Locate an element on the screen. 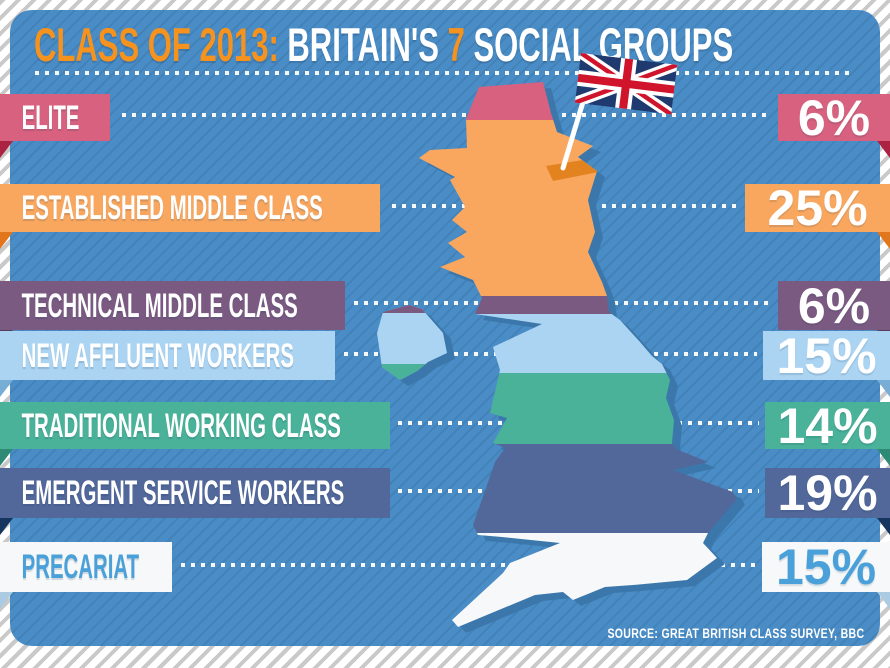  ribbon-precariat: PRECARIAT is located at coordinates (86, 575).